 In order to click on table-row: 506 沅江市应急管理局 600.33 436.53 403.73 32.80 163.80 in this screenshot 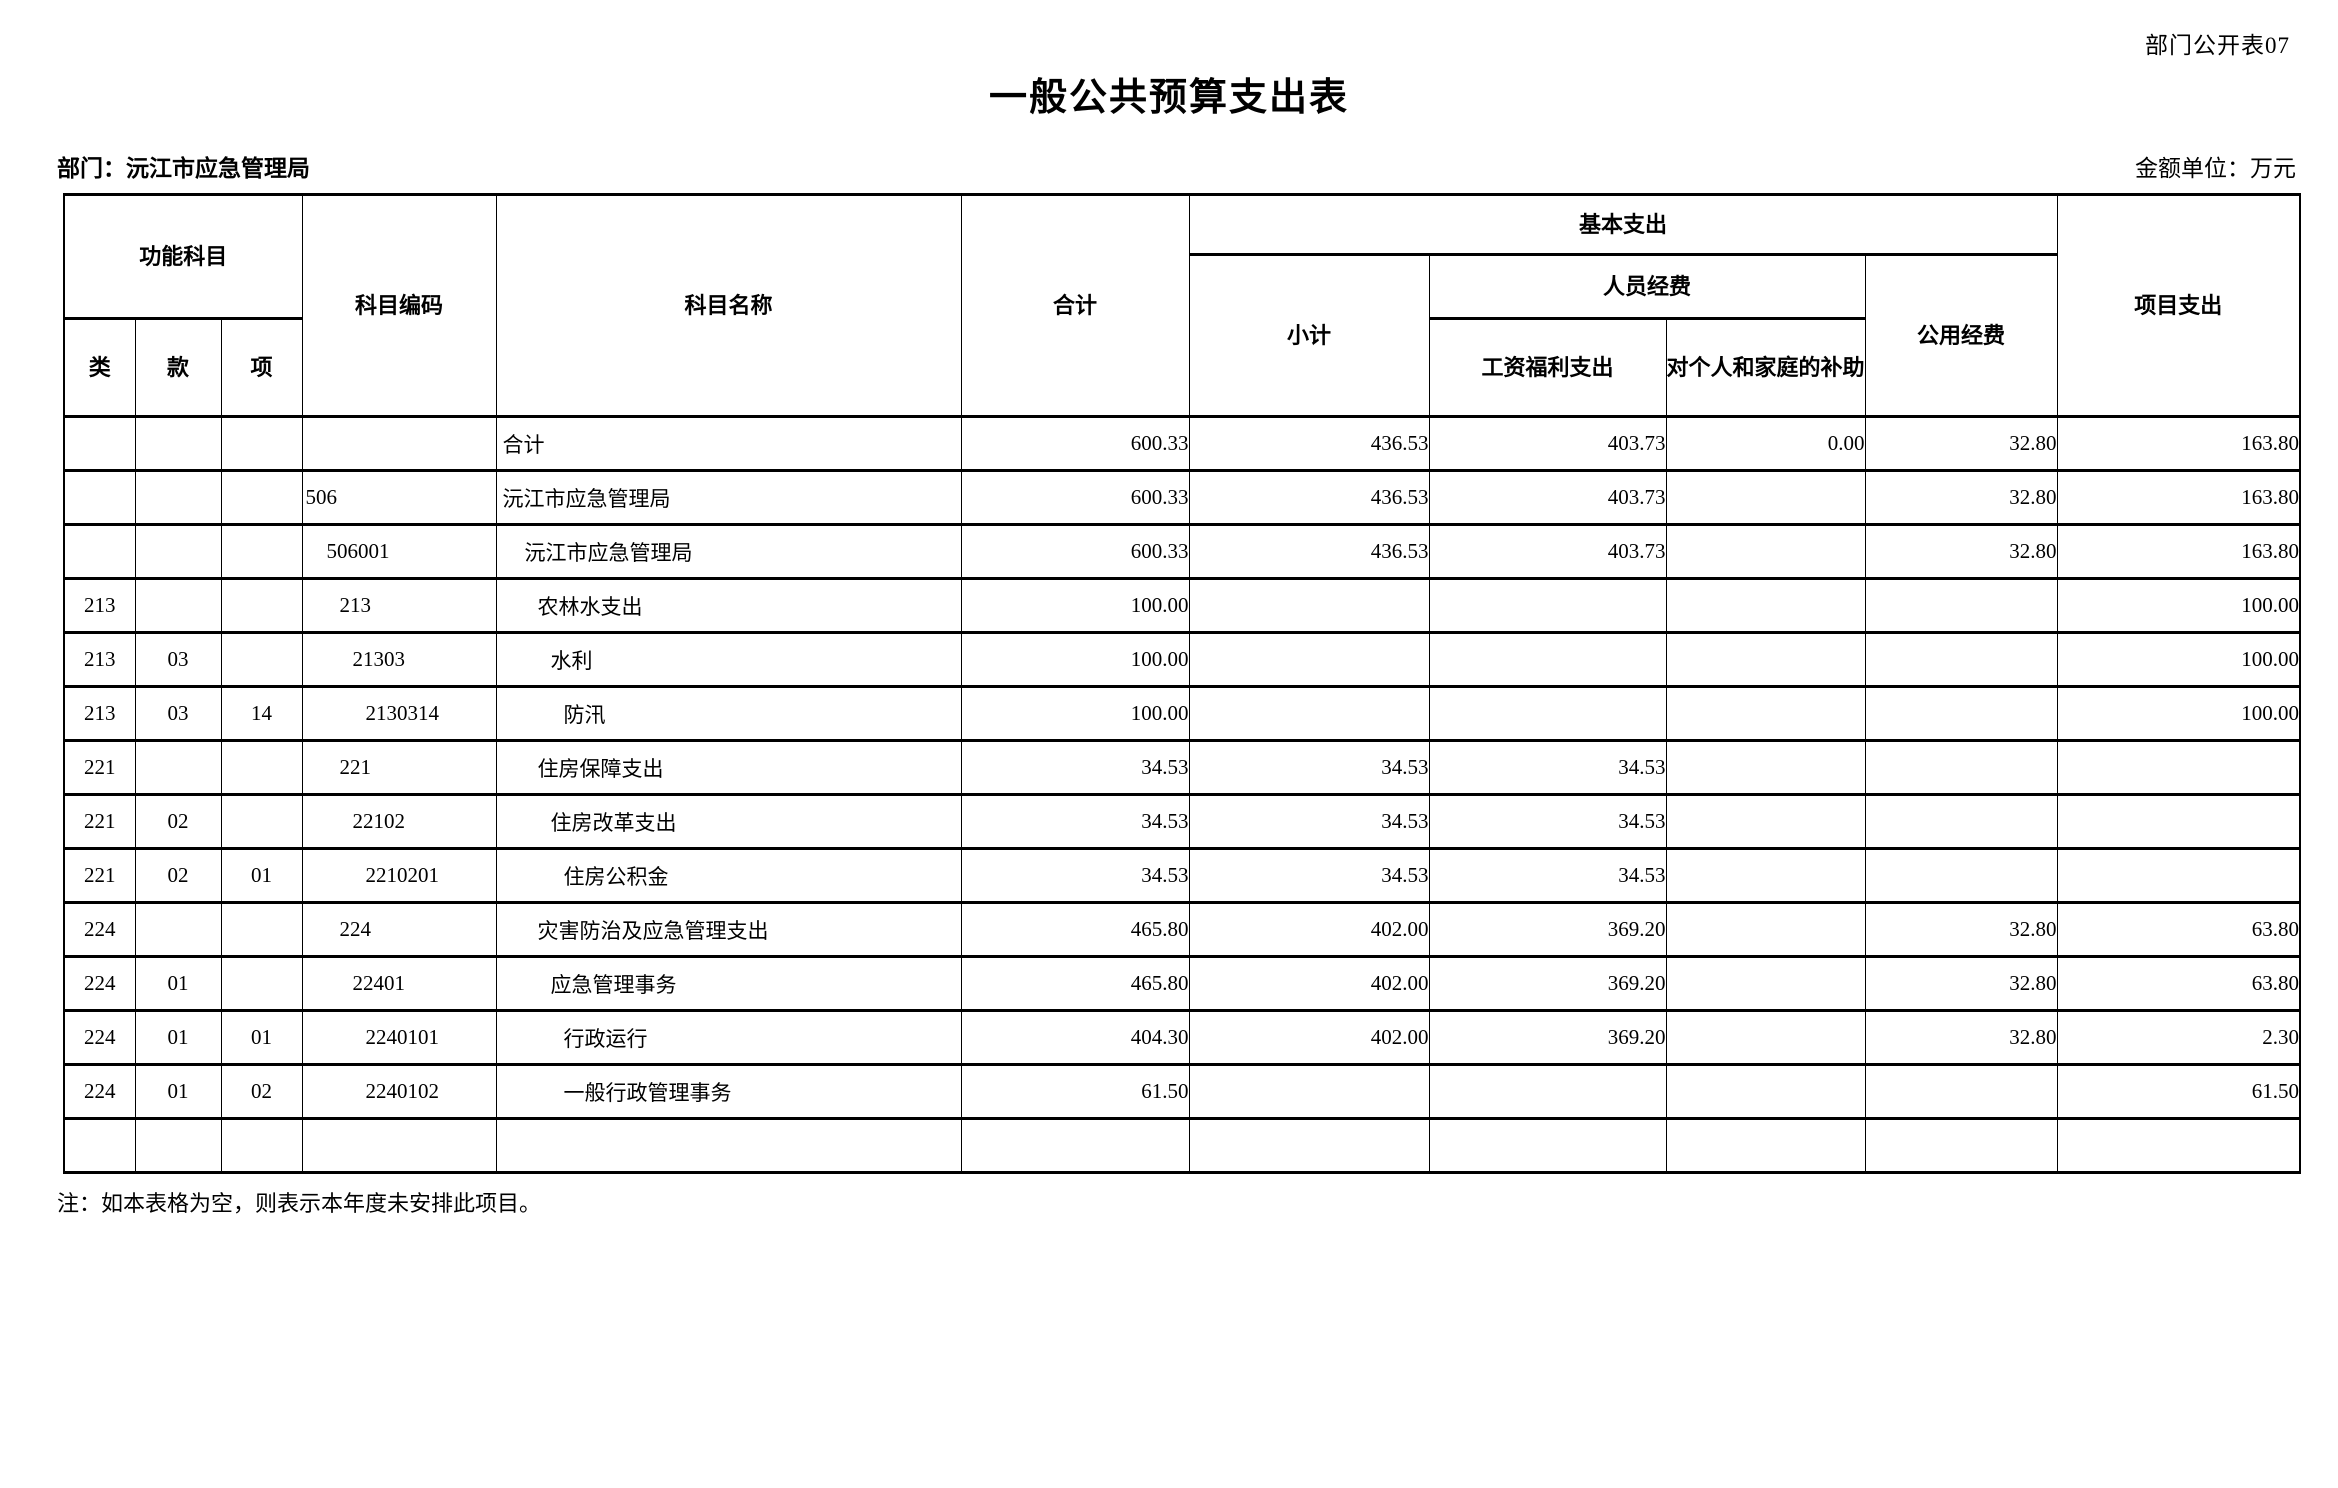, I will do `click(1182, 497)`.